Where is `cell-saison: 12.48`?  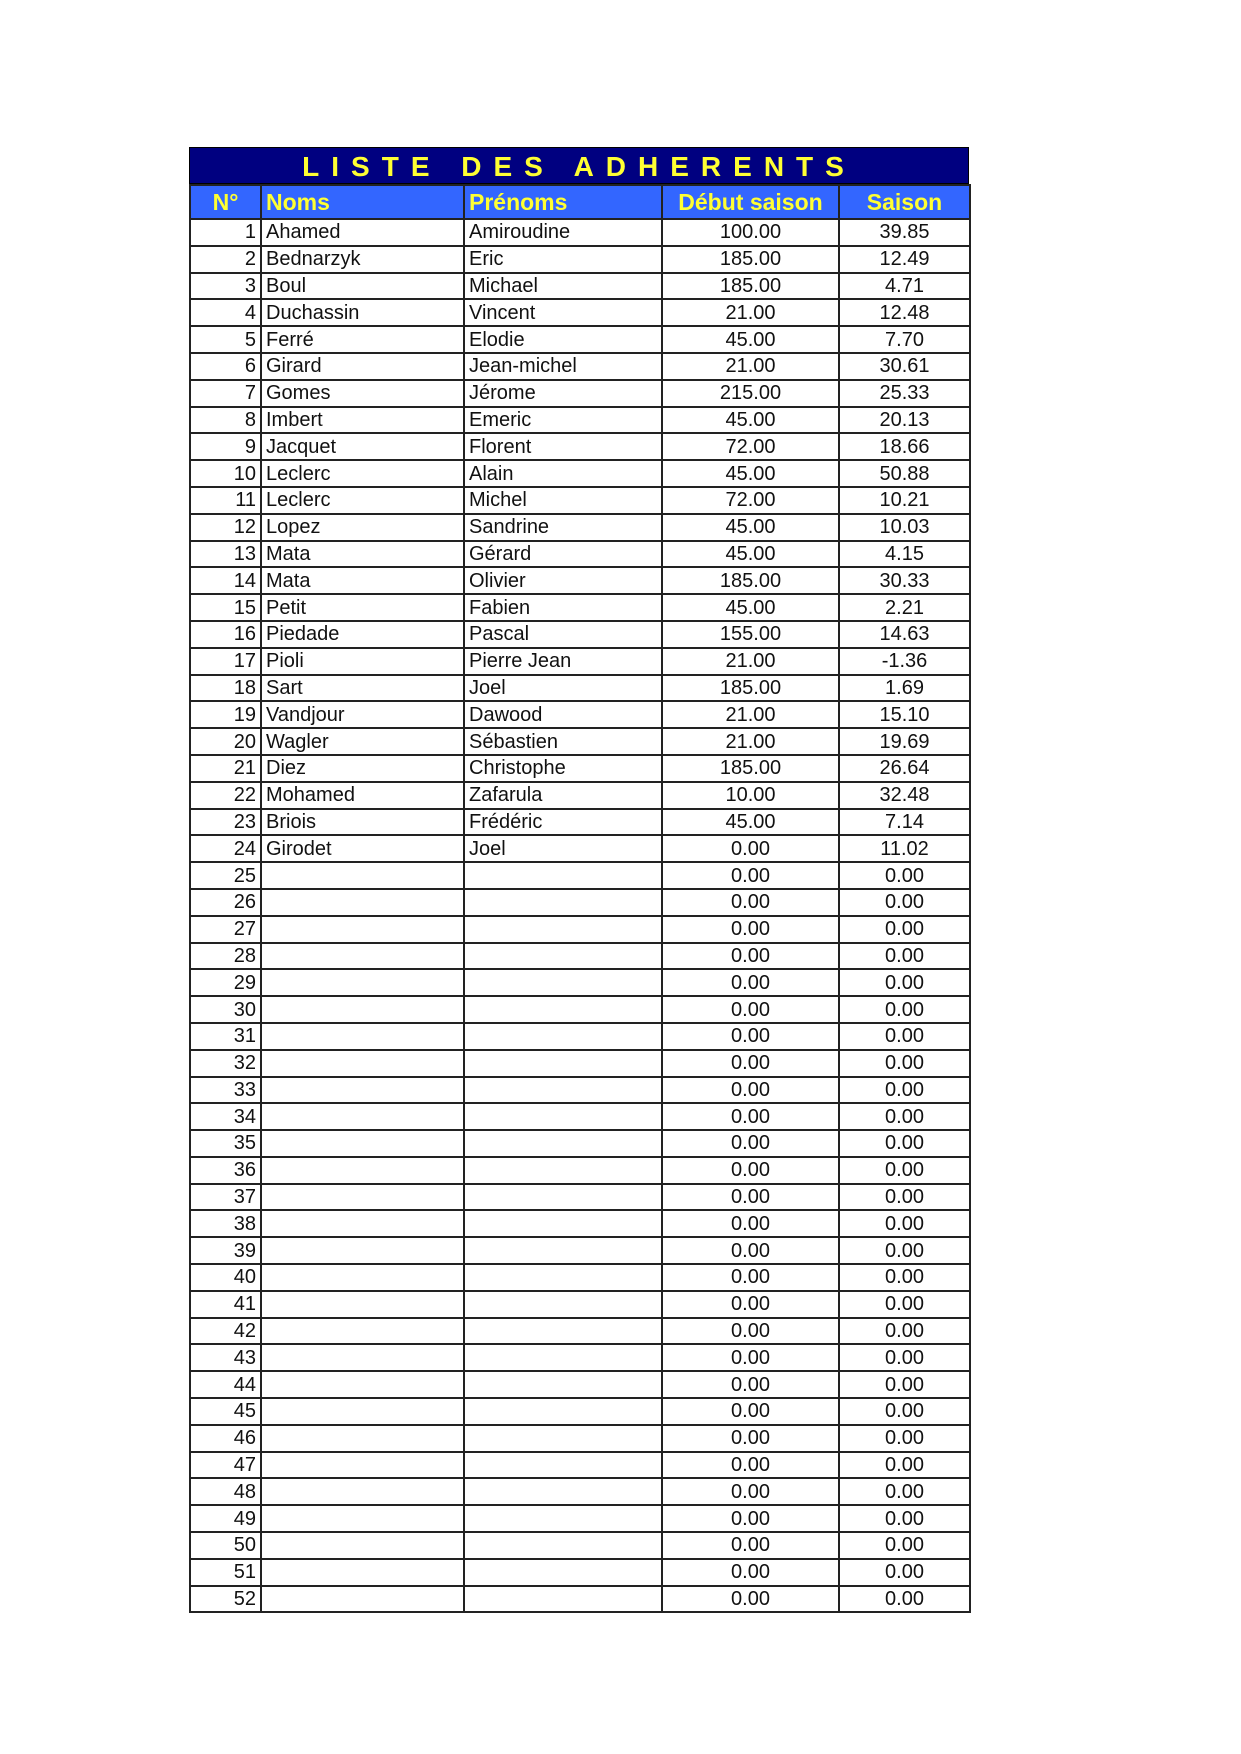
cell-saison: 12.48 is located at coordinates (904, 313).